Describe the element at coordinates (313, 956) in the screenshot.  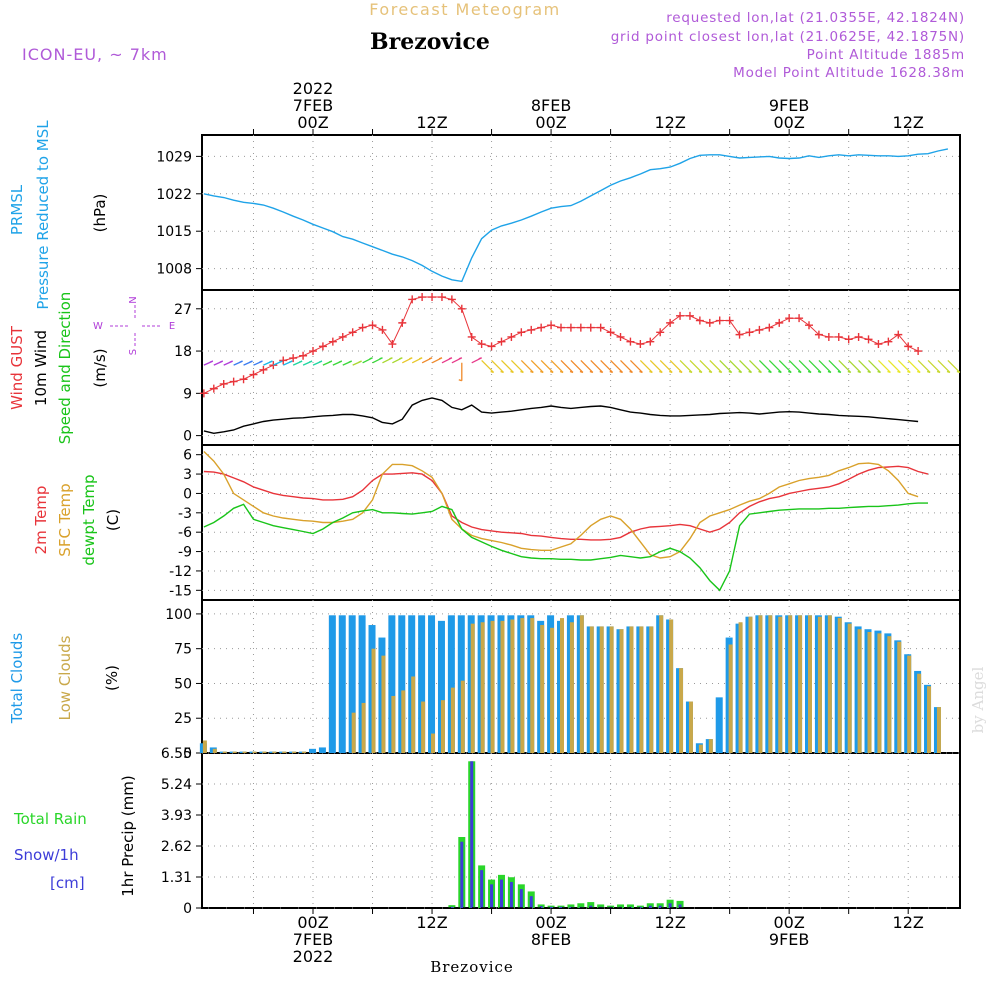
I see `bottom-time-label: 2022` at that location.